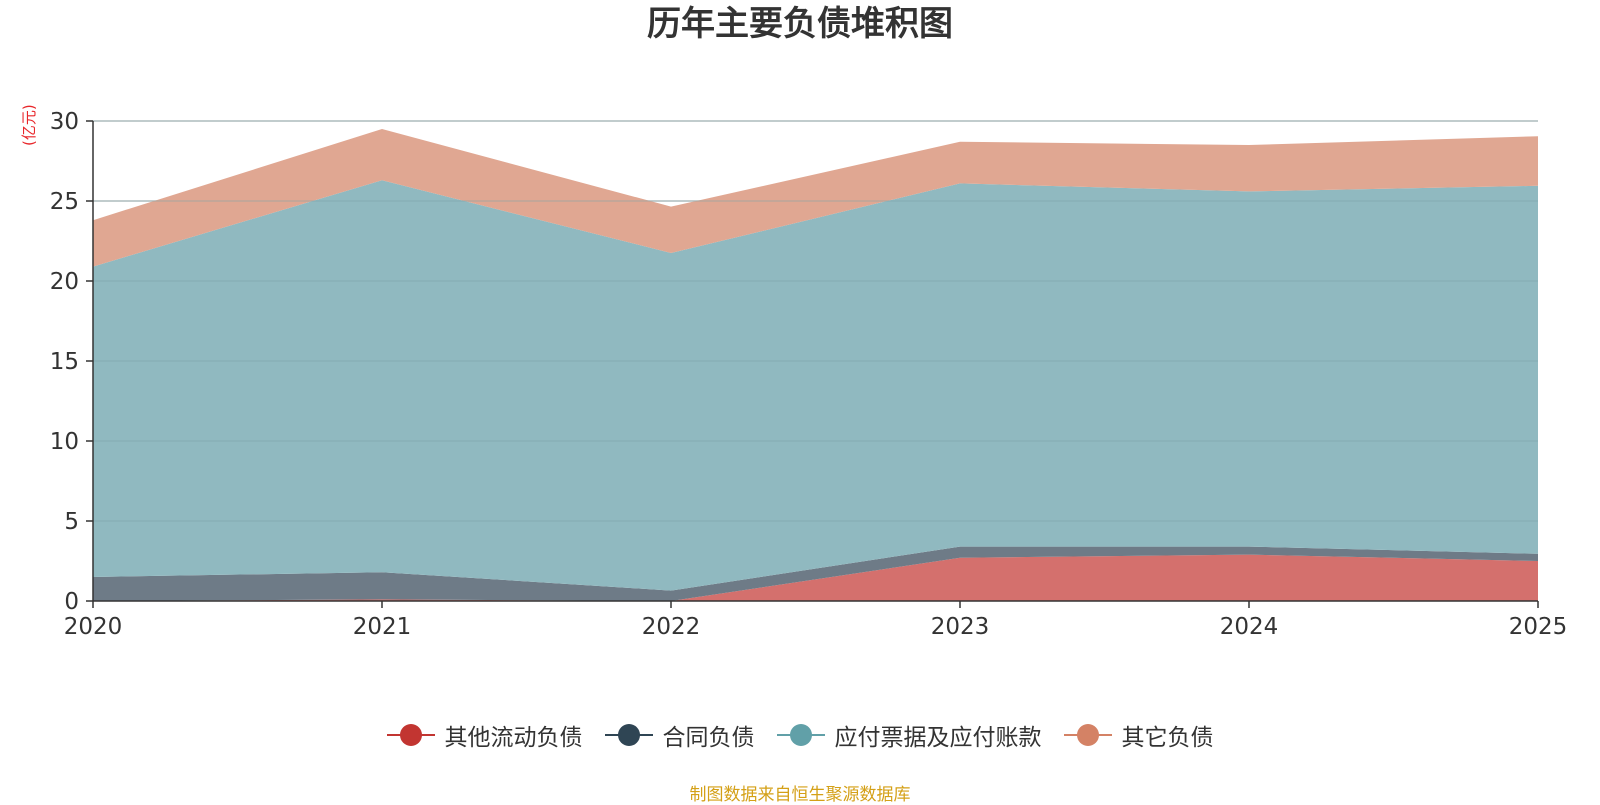 The height and width of the screenshot is (805, 1600). What do you see at coordinates (64, 362) in the screenshot?
I see `y-tick-label-15: 15` at bounding box center [64, 362].